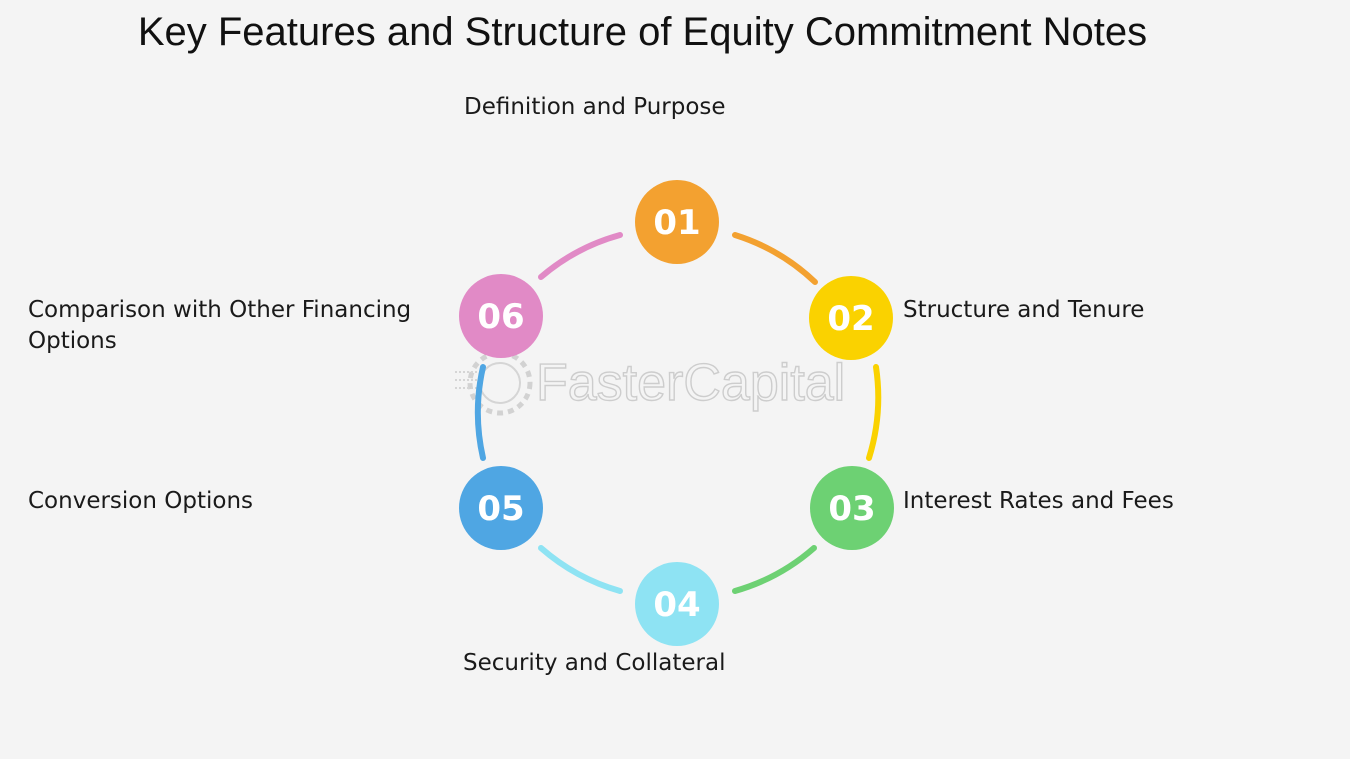  I want to click on step-number: 06, so click(500, 317).